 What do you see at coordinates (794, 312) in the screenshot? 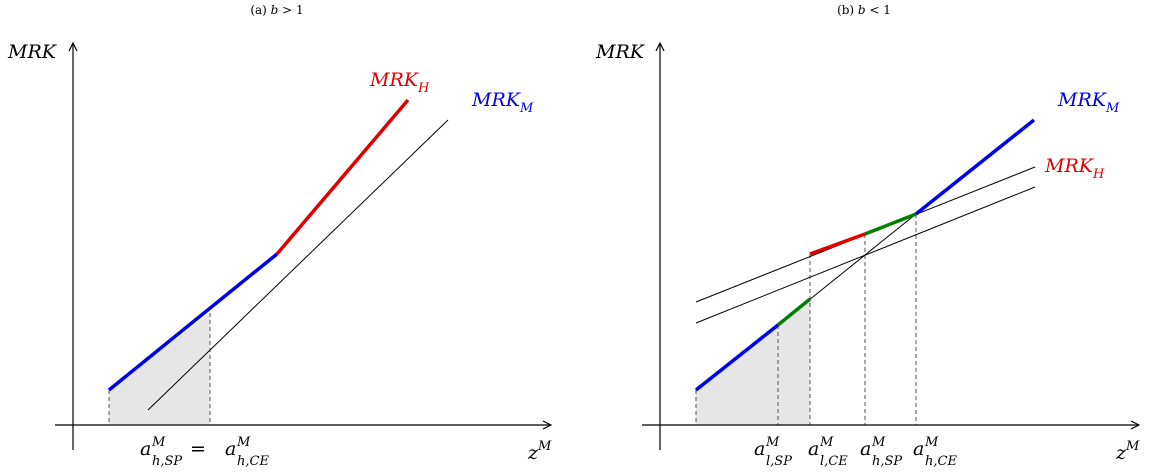
I see `panel-b-green-lower-segment` at bounding box center [794, 312].